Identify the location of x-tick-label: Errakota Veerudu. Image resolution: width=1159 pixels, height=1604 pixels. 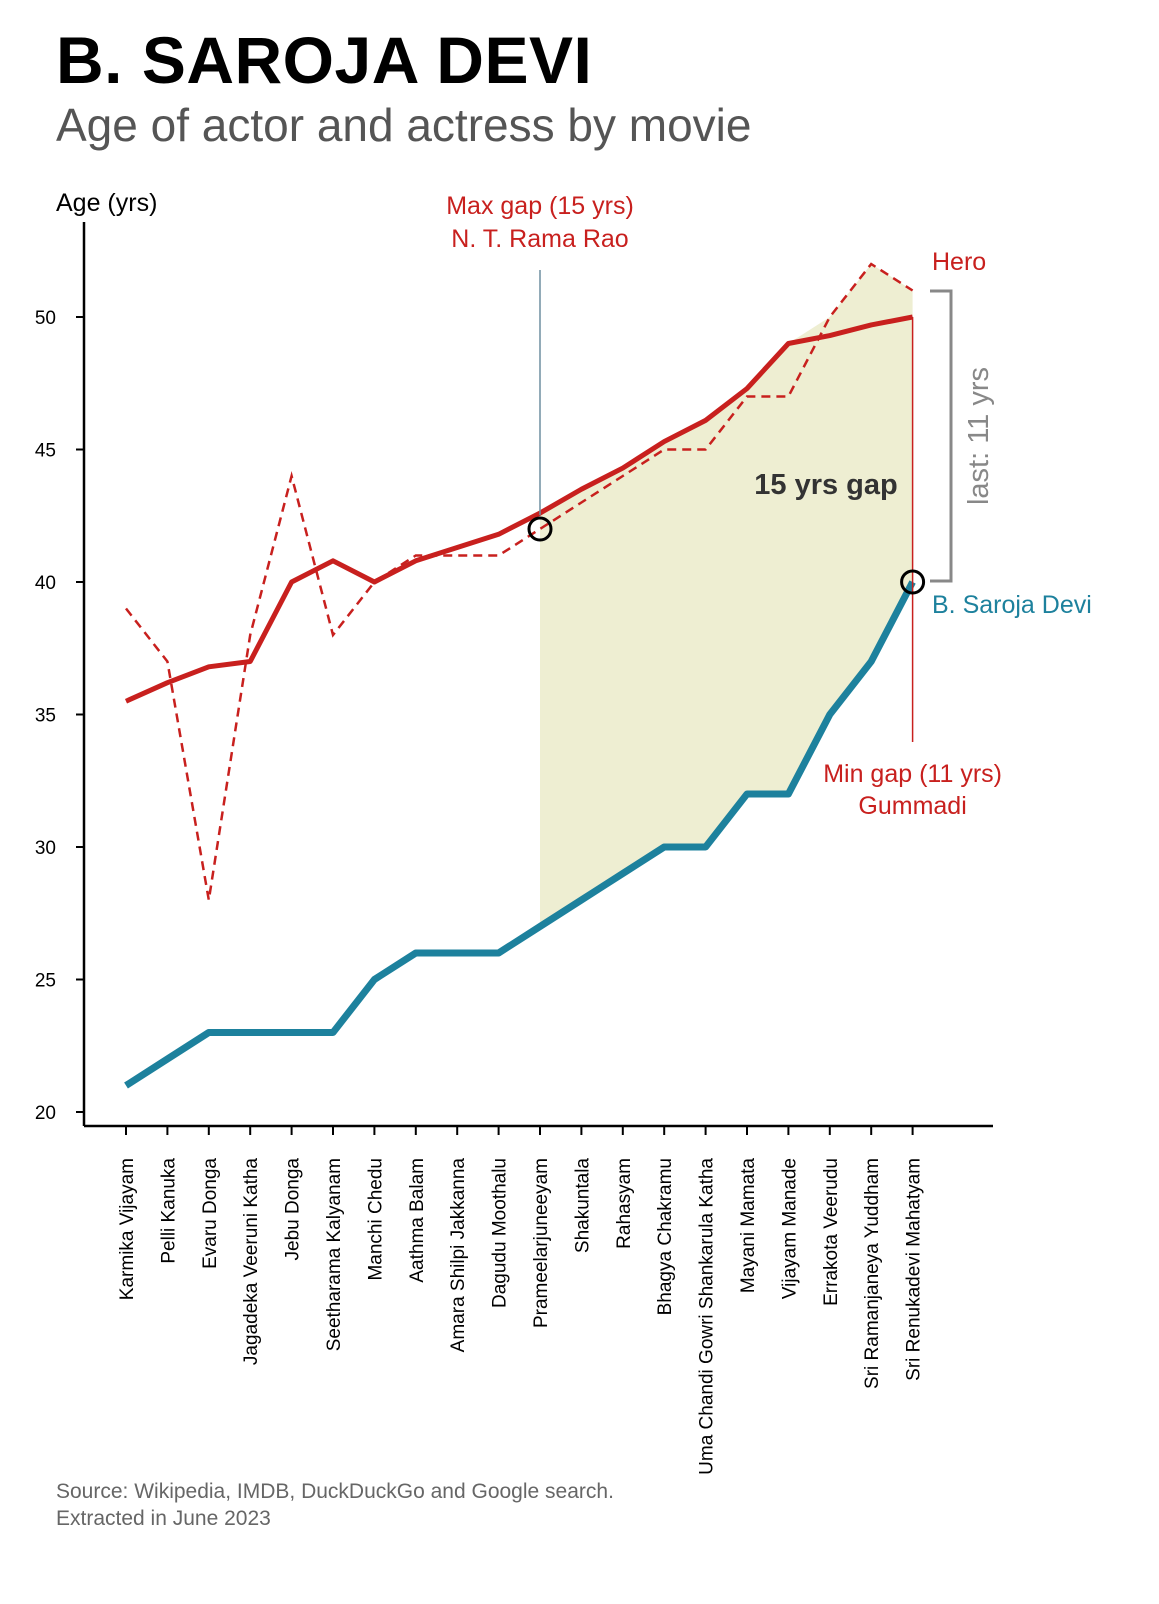
(831, 1232).